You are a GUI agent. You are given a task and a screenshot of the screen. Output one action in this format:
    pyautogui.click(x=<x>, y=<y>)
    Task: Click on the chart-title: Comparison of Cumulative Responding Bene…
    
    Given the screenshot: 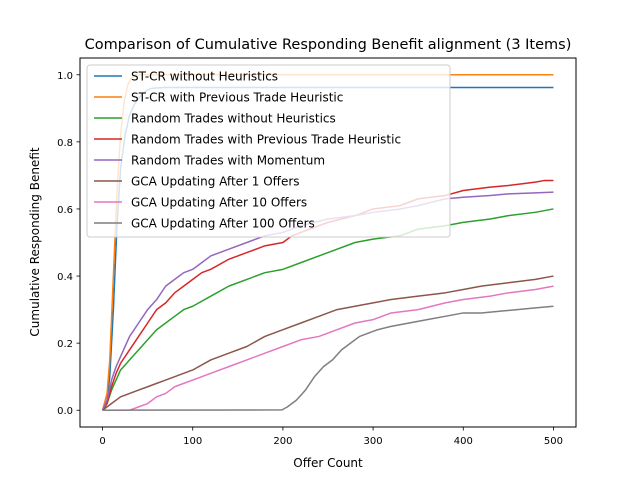 What is the action you would take?
    pyautogui.click(x=328, y=45)
    